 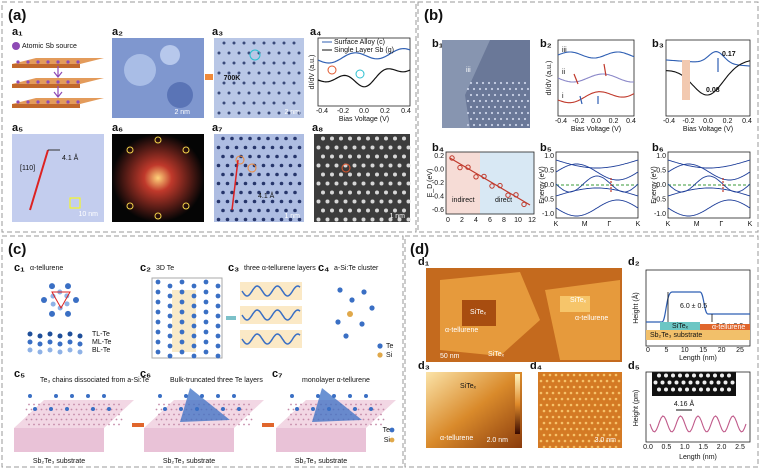 I want to click on curve-label: ii, so click(x=564, y=72).